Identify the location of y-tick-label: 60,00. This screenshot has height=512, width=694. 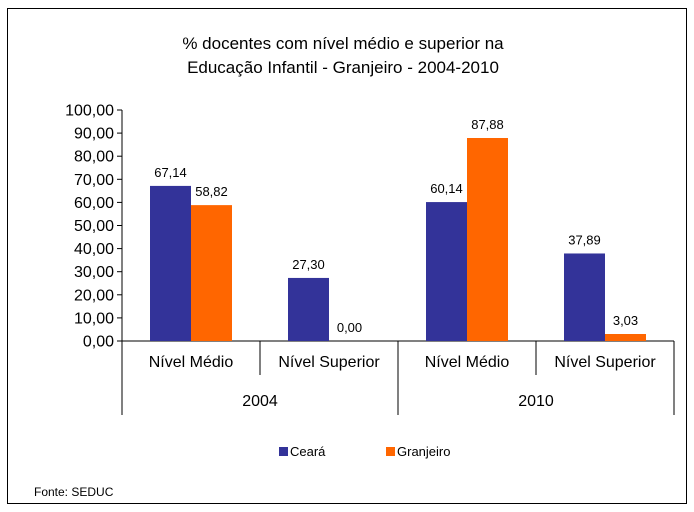
(94, 203).